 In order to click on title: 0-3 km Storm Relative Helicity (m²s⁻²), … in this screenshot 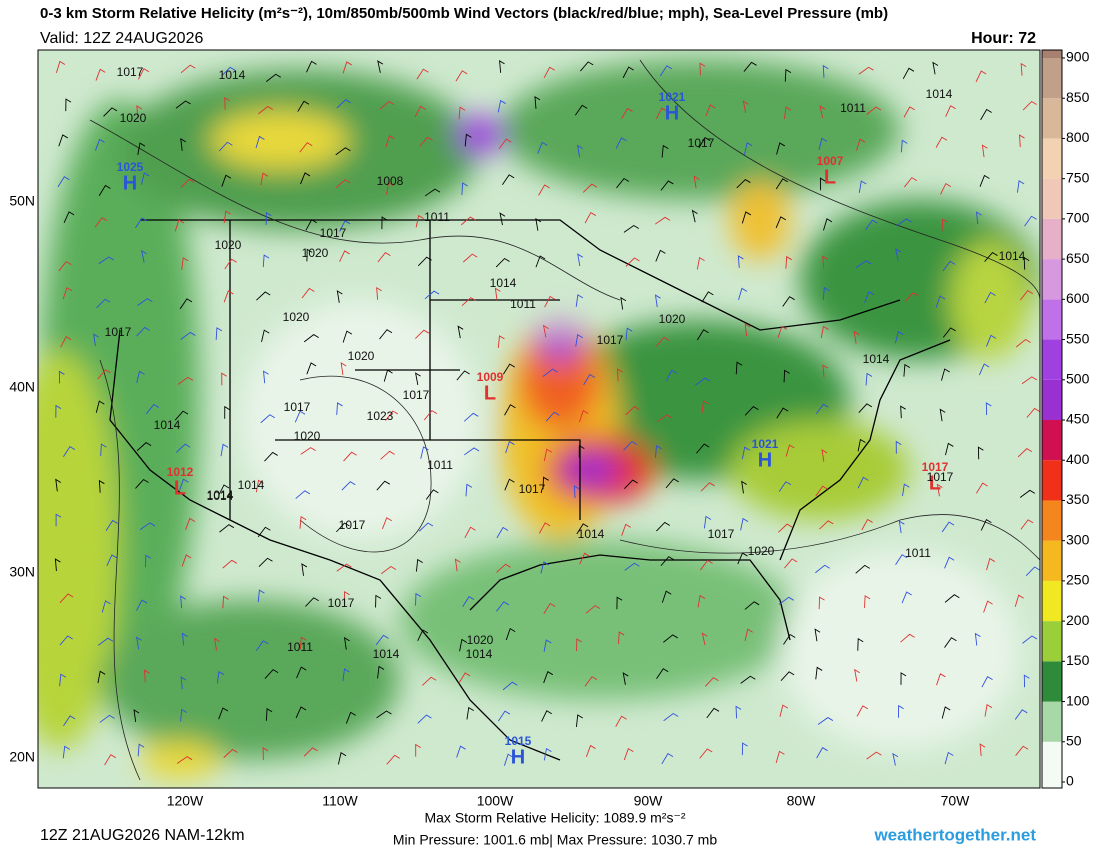, I will do `click(464, 13)`.